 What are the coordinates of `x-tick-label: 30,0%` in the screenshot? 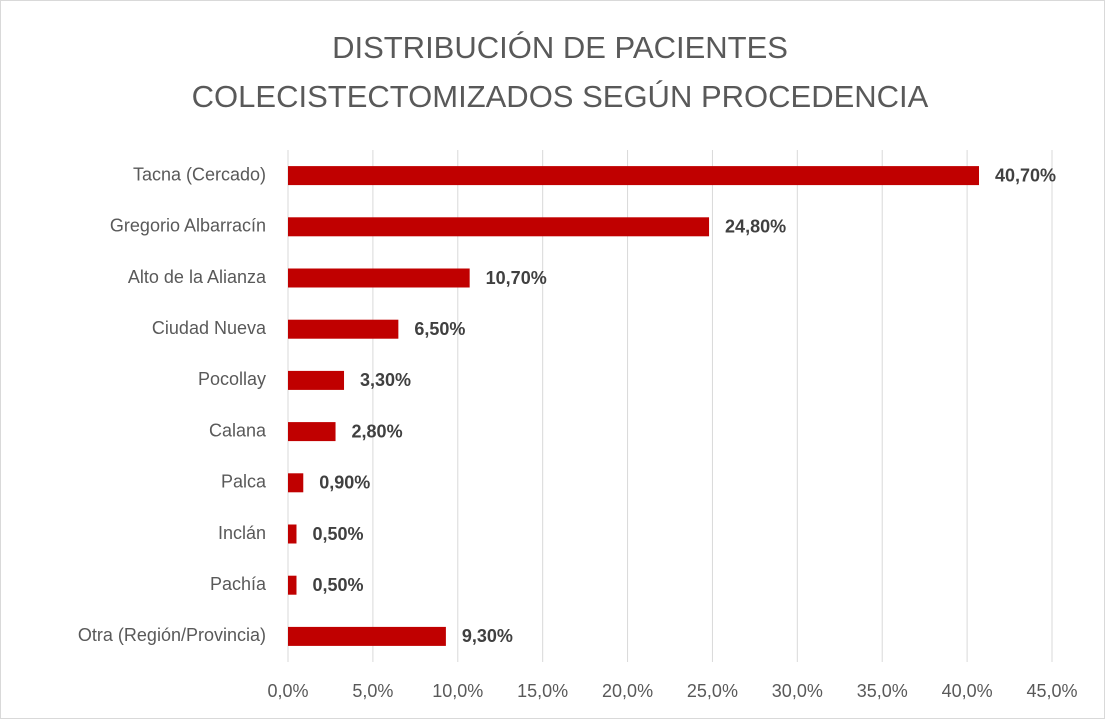 It's located at (797, 691).